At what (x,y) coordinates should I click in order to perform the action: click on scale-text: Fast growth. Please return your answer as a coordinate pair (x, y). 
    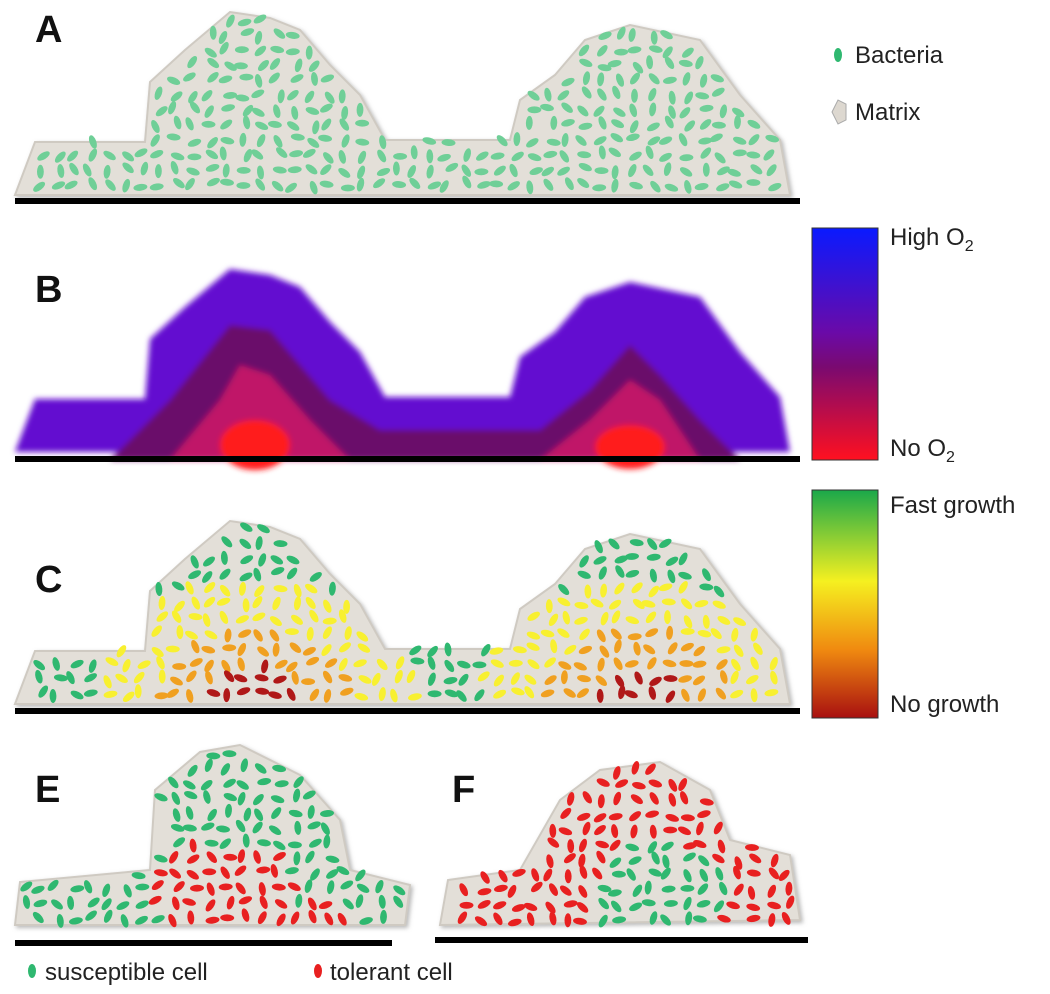
    Looking at the image, I should click on (952, 505).